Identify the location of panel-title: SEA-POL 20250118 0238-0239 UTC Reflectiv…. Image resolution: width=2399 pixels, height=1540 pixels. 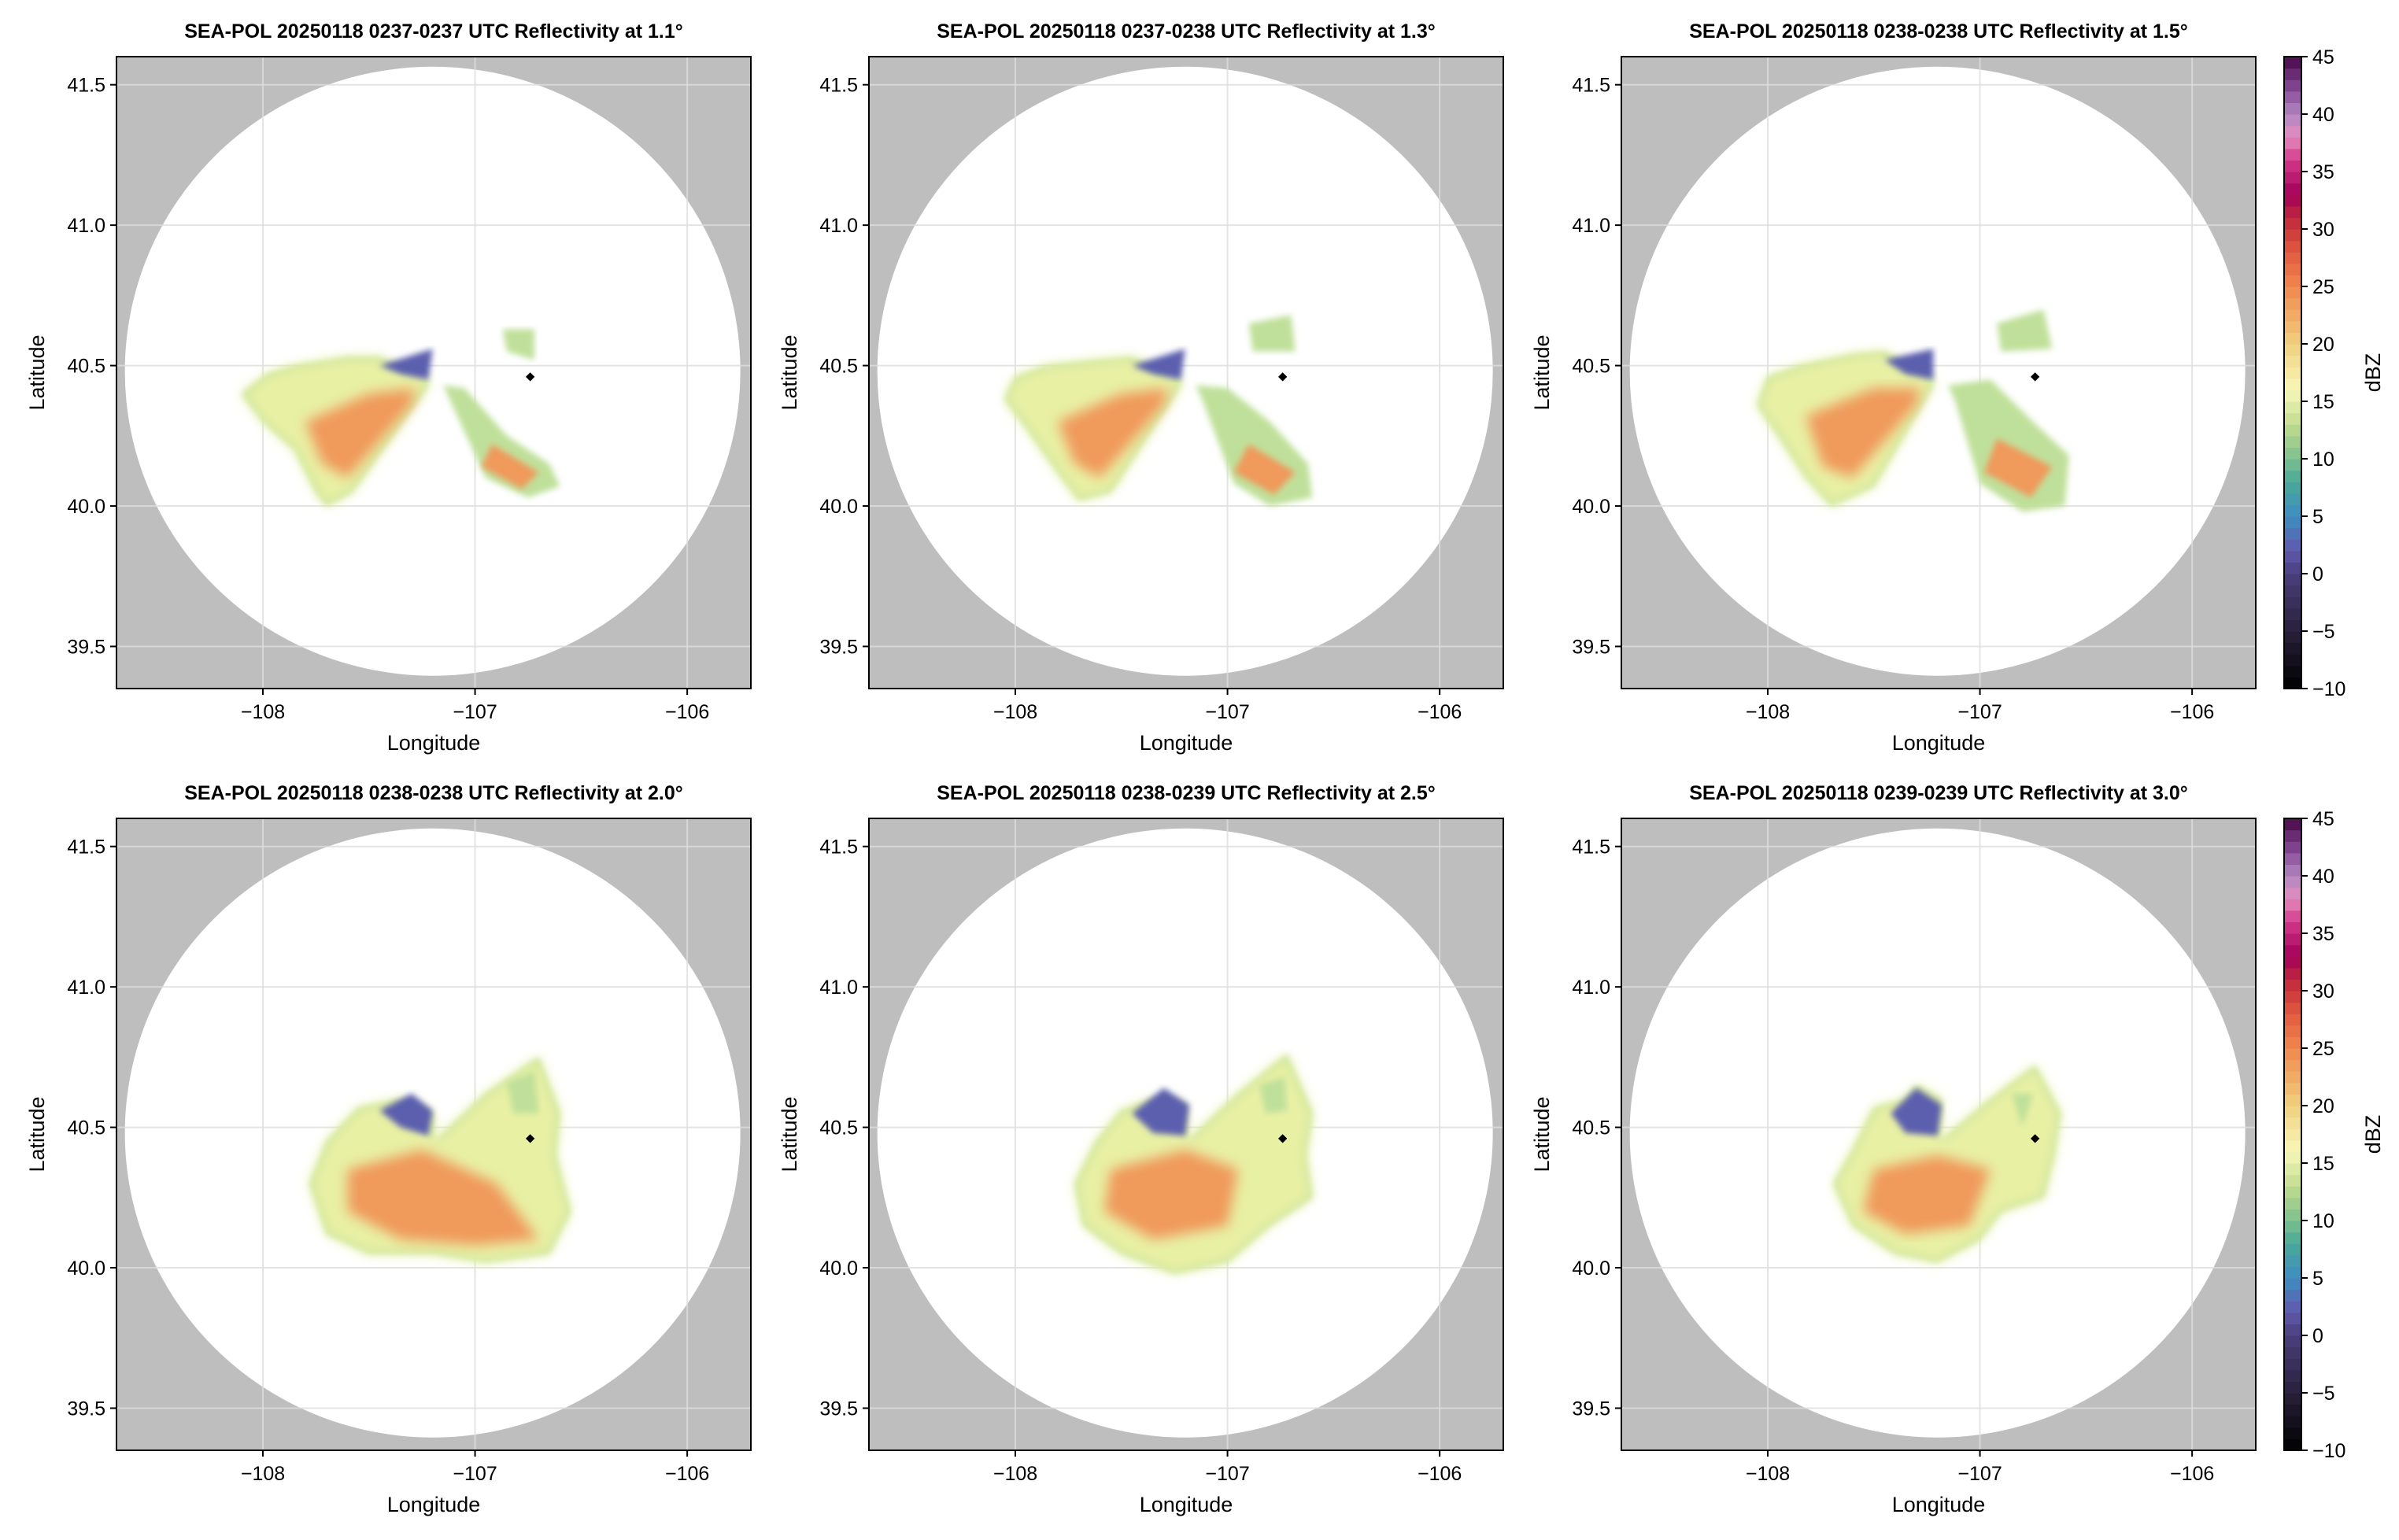
(1186, 793).